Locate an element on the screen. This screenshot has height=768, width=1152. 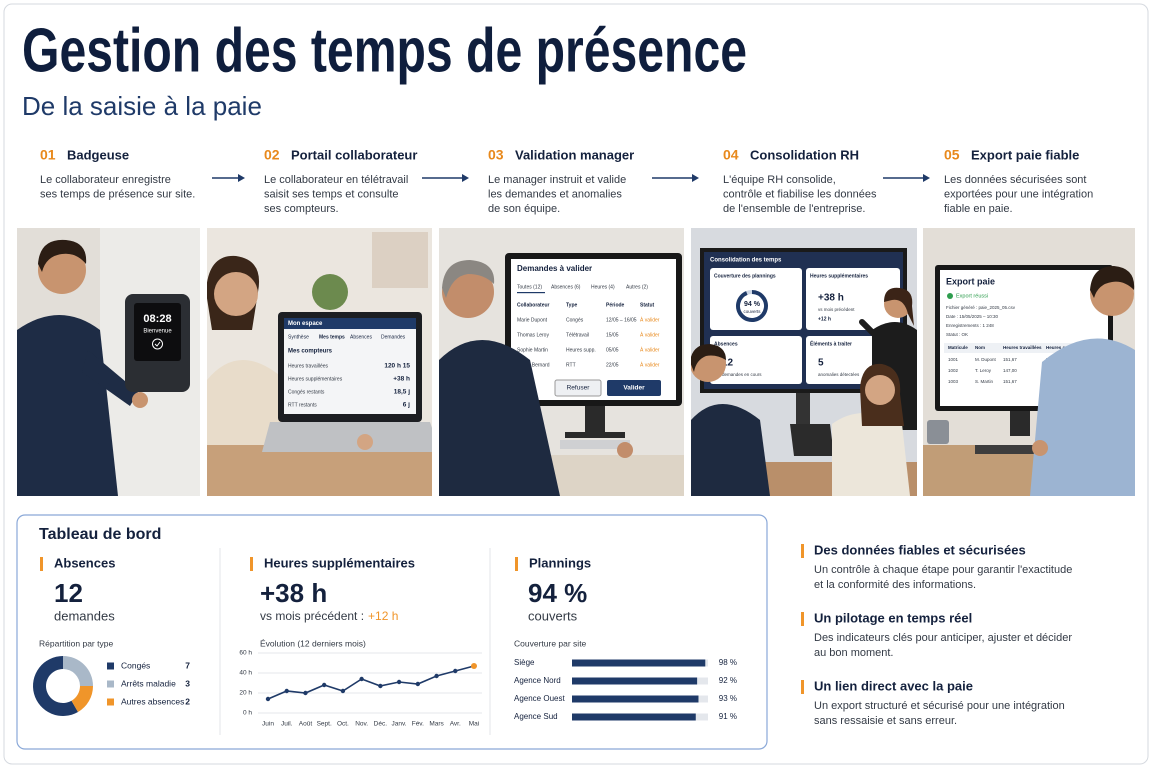
kpi-title: Absences is located at coordinates (84, 562).